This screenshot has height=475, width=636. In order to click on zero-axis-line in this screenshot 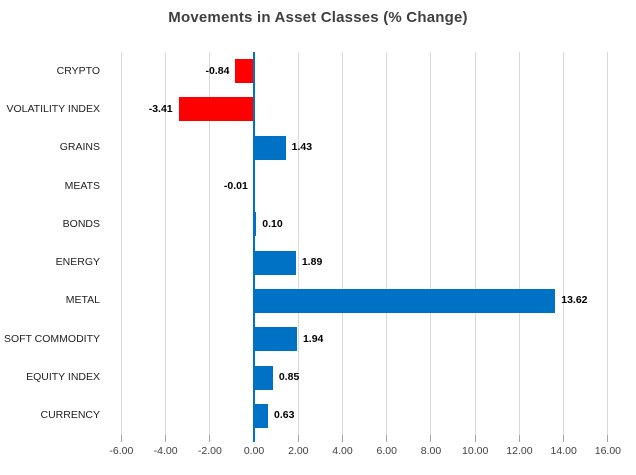, I will do `click(254, 247)`.